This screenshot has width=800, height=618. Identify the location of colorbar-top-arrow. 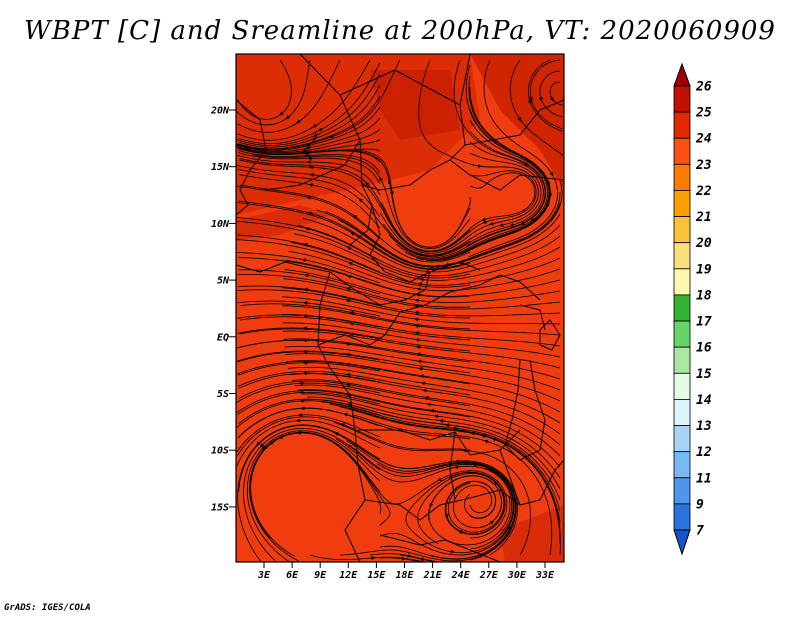
(682, 74).